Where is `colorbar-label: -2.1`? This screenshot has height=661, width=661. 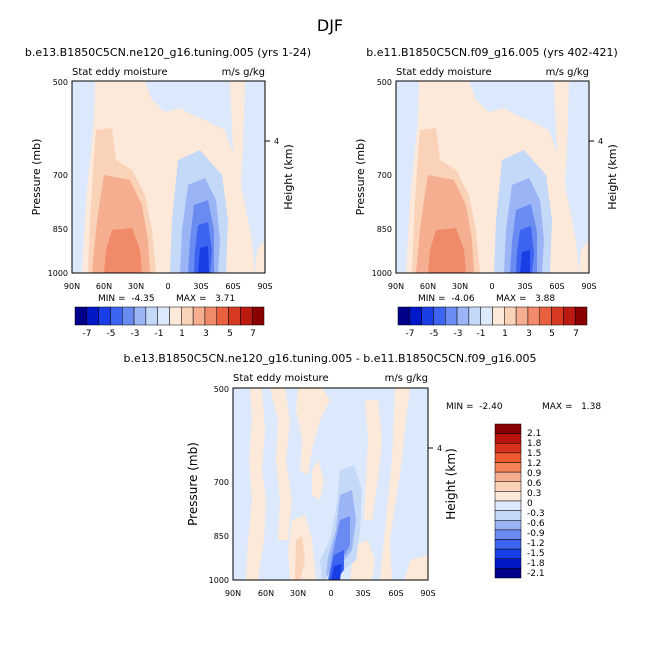
colorbar-label: -2.1 is located at coordinates (536, 574).